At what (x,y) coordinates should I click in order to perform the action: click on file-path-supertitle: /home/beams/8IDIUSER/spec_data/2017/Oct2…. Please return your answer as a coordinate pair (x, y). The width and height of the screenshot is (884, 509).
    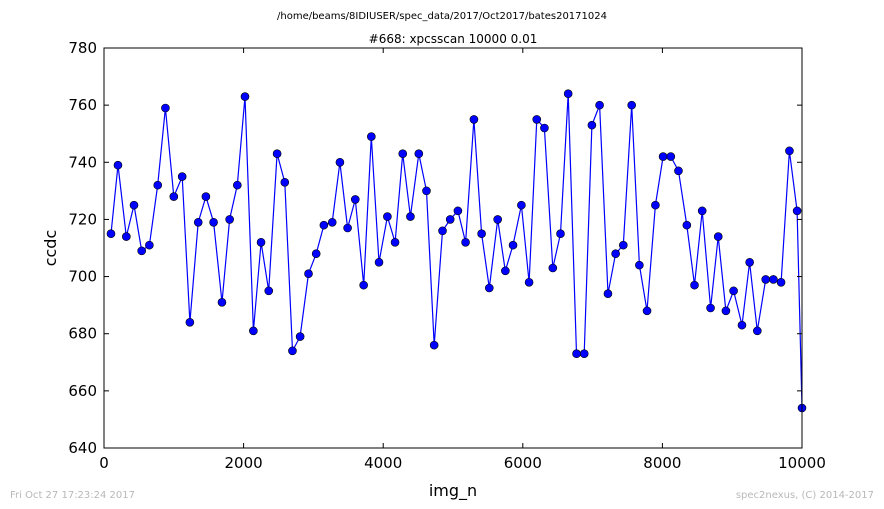
    Looking at the image, I should click on (442, 16).